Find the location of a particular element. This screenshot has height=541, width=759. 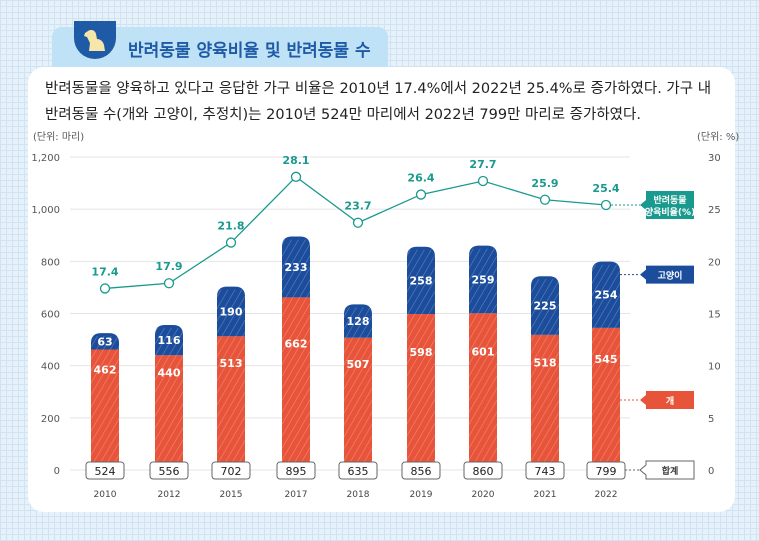

rate-label: 25.9 is located at coordinates (544, 183).